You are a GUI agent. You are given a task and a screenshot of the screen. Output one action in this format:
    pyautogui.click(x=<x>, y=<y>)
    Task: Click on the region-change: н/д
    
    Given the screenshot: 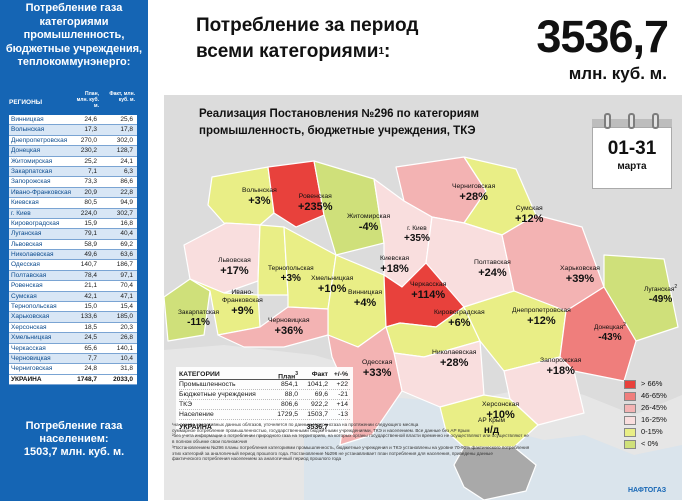 What is the action you would take?
    pyautogui.click(x=491, y=430)
    